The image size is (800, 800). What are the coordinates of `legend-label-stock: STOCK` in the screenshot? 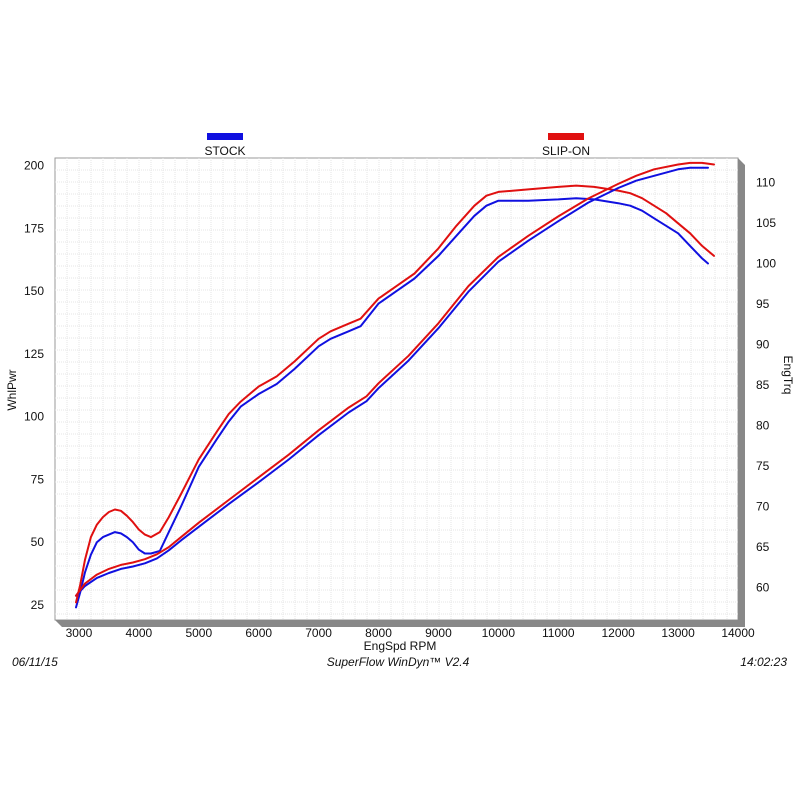 It's located at (224, 151).